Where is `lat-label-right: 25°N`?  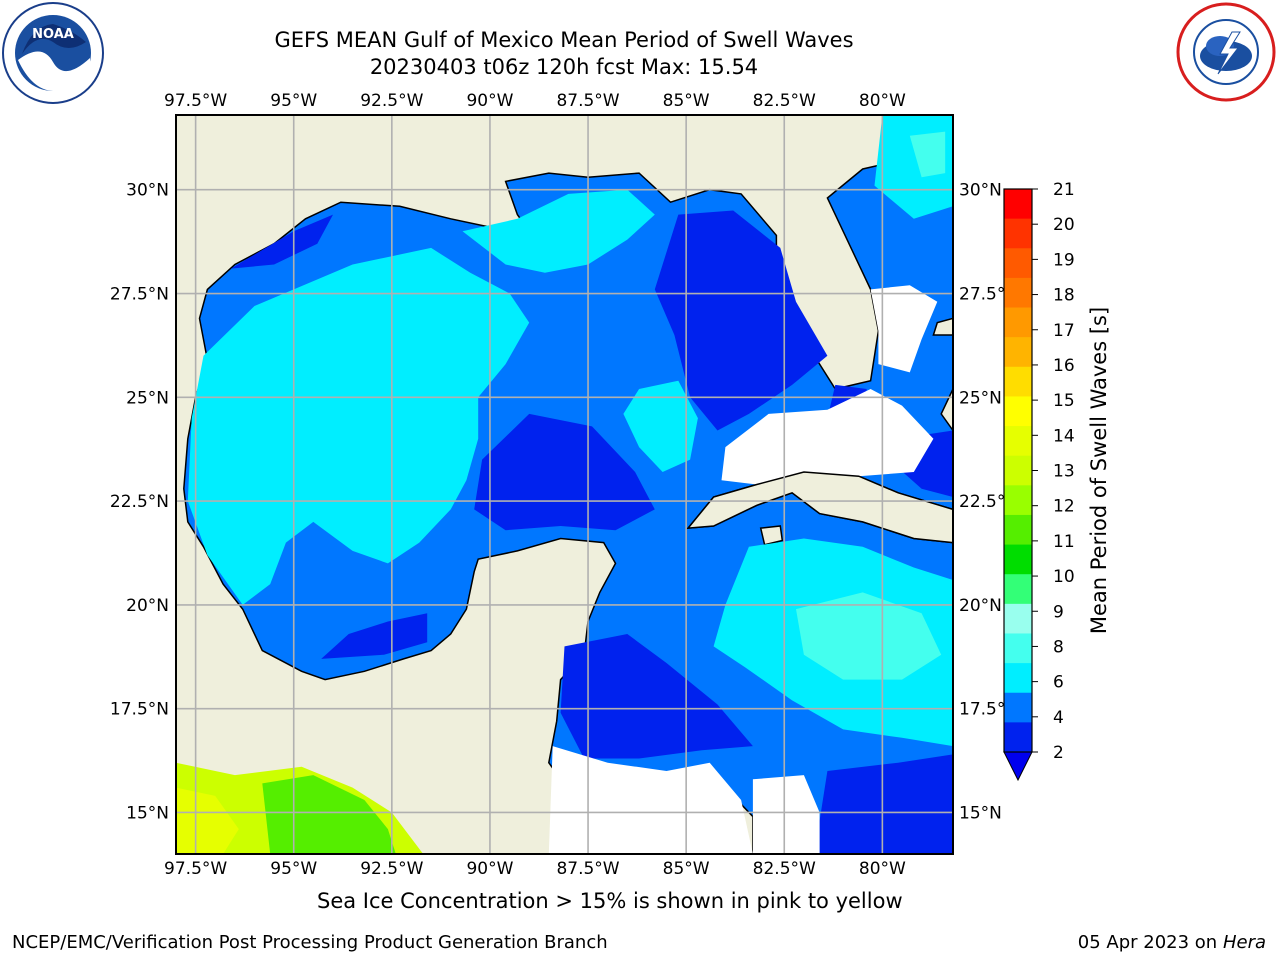
lat-label-right: 25°N is located at coordinates (980, 398).